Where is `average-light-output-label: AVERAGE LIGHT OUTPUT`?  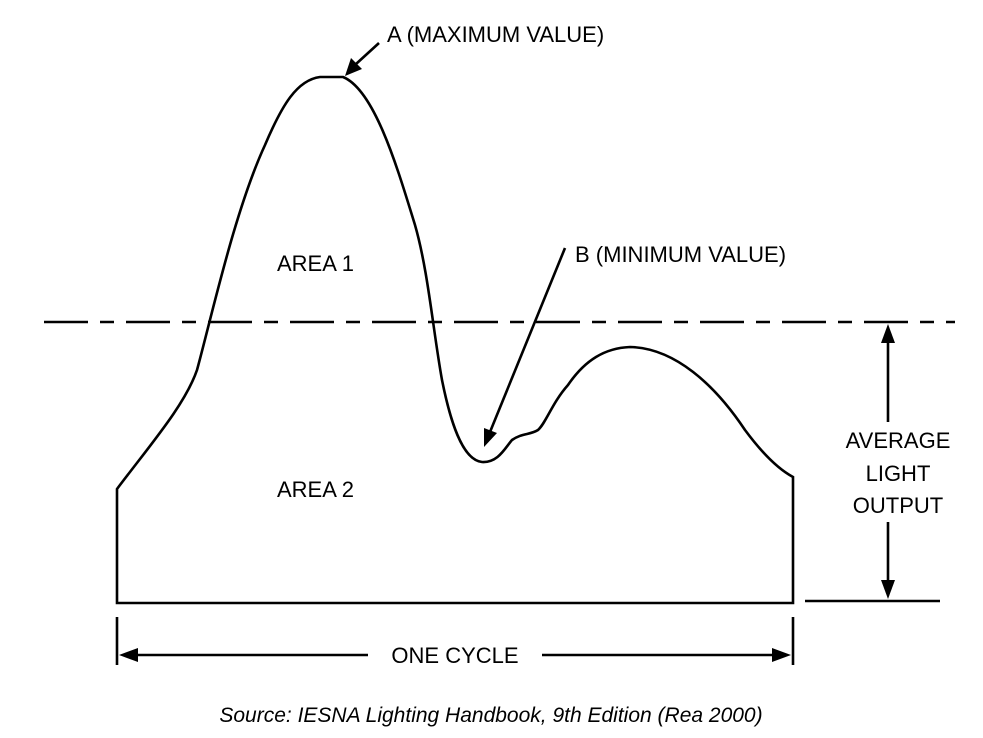
average-light-output-label: AVERAGE LIGHT OUTPUT is located at coordinates (891, 472).